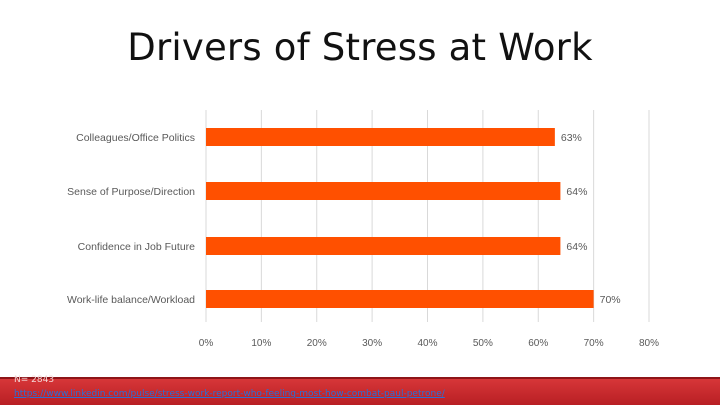 This screenshot has height=405, width=720. Describe the element at coordinates (317, 343) in the screenshot. I see `x-tick-label: 20%` at that location.